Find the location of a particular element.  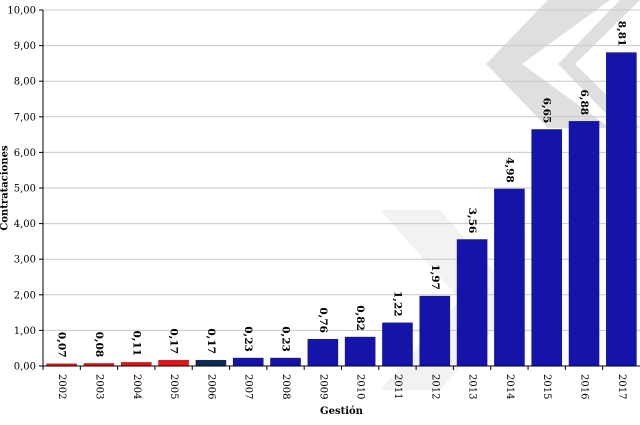

y-tick-label: 4,00 is located at coordinates (25, 224).